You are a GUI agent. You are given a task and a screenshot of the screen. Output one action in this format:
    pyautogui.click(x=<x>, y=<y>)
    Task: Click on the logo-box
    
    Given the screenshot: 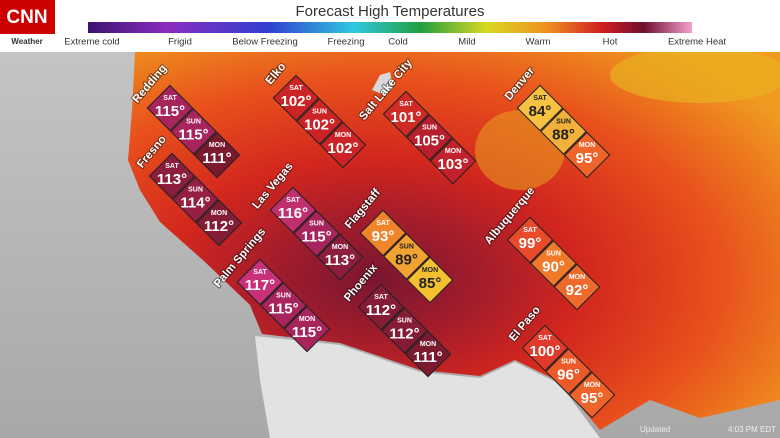 What is the action you would take?
    pyautogui.click(x=27, y=17)
    